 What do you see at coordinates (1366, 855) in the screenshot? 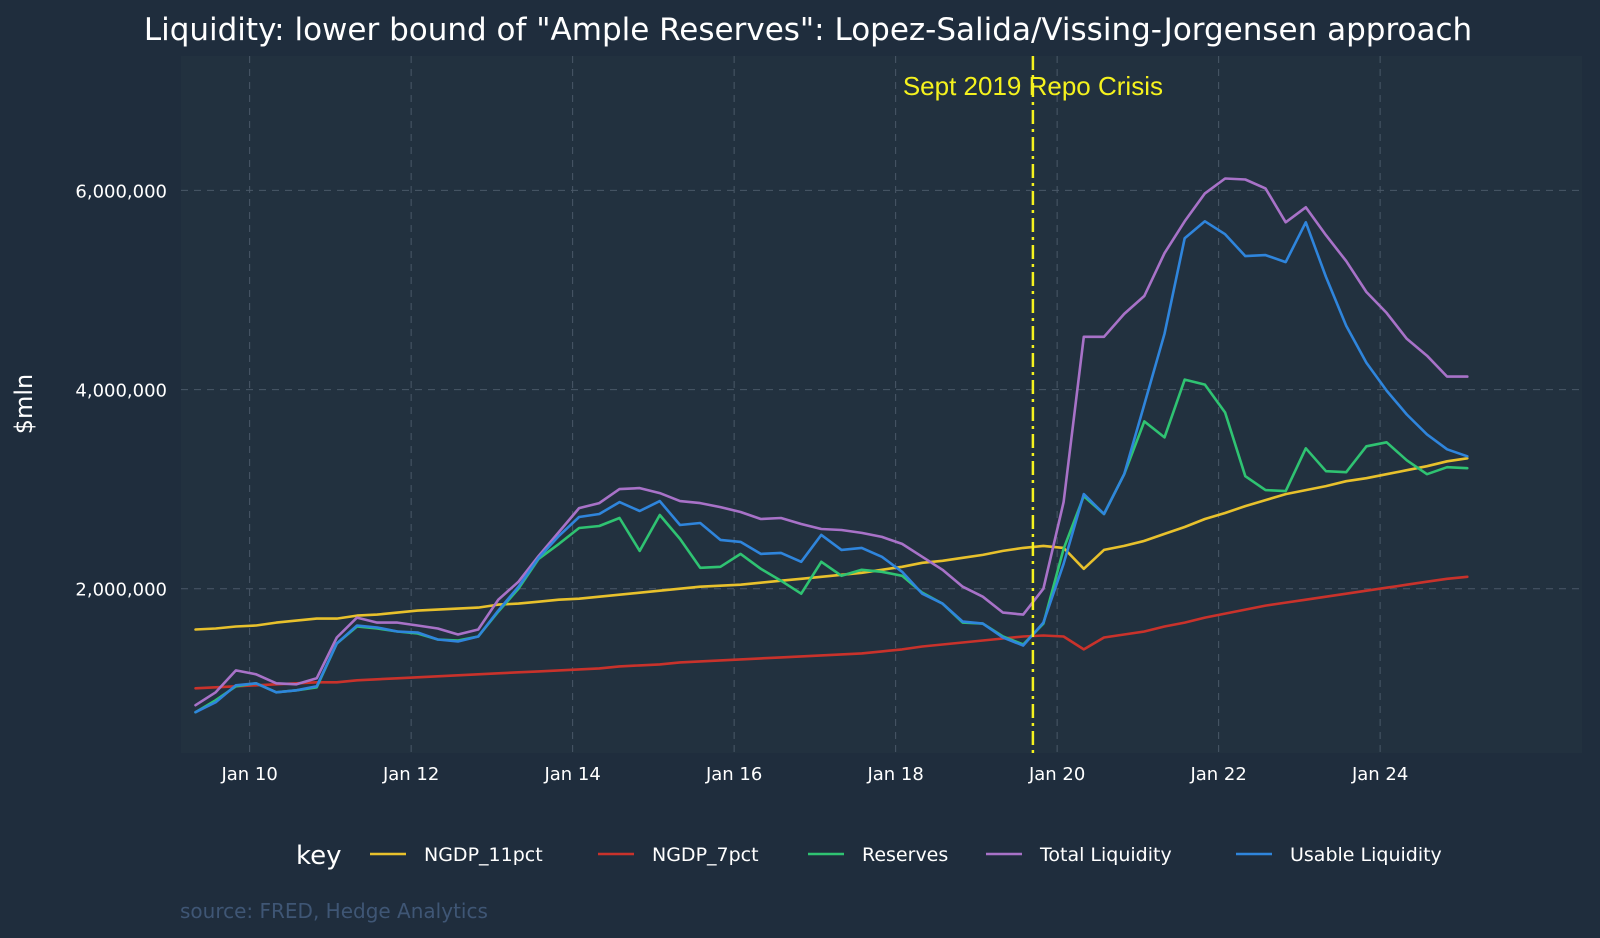
I see `legend-label: Usable Liquidity` at bounding box center [1366, 855].